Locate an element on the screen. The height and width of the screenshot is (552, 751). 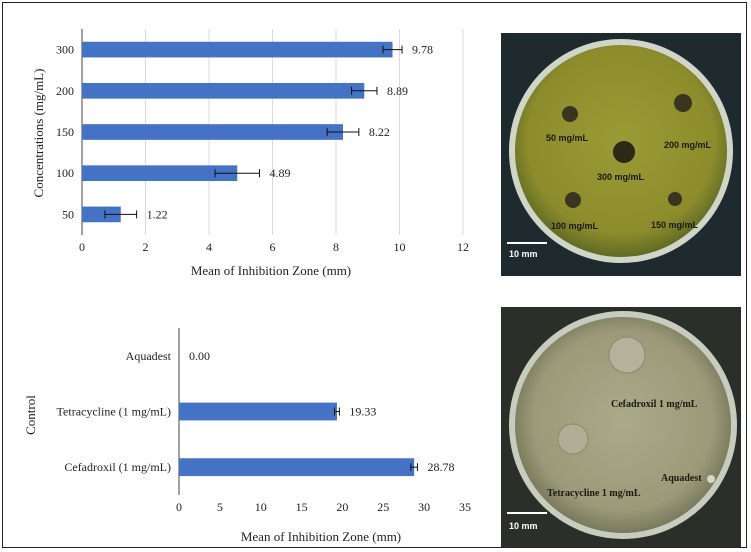
x-tick-label: 15 is located at coordinates (302, 507).